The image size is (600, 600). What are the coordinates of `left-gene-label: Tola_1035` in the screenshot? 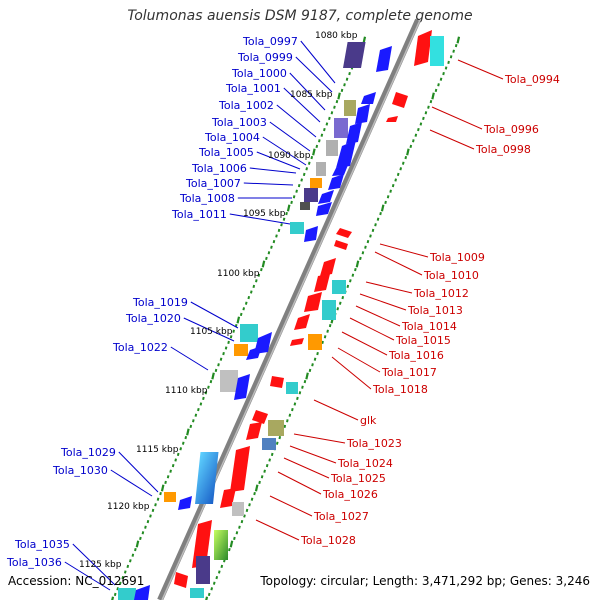 It's located at (42, 544).